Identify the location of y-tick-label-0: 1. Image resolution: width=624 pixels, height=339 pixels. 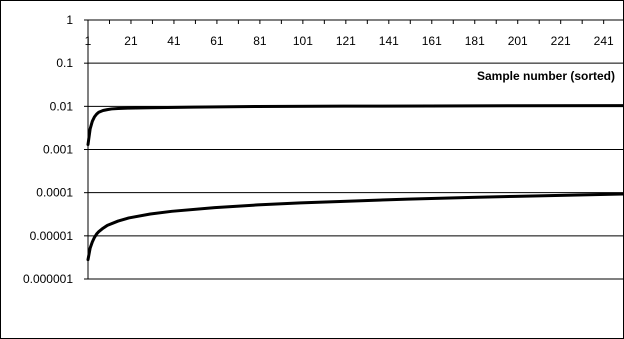
(69, 20).